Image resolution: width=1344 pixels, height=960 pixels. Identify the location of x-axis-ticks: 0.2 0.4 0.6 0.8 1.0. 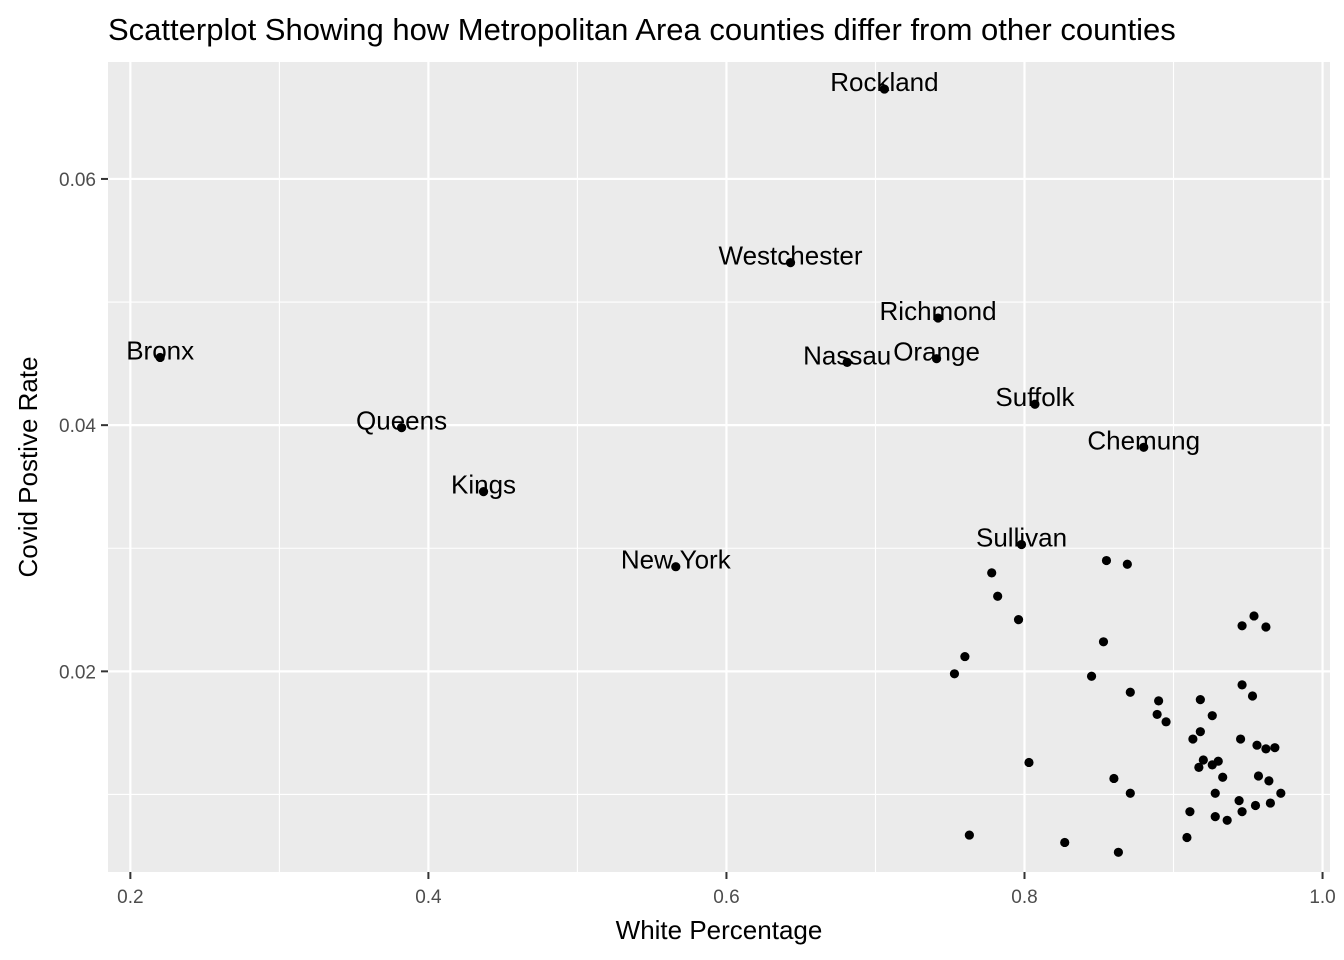
(726, 890).